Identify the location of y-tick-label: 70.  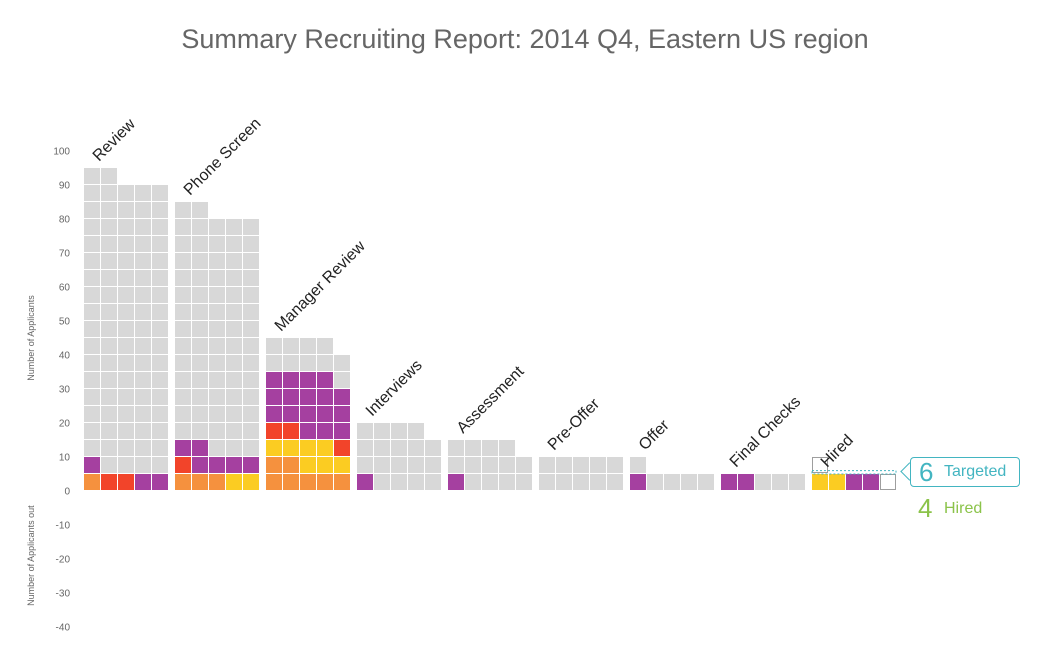
(65, 254).